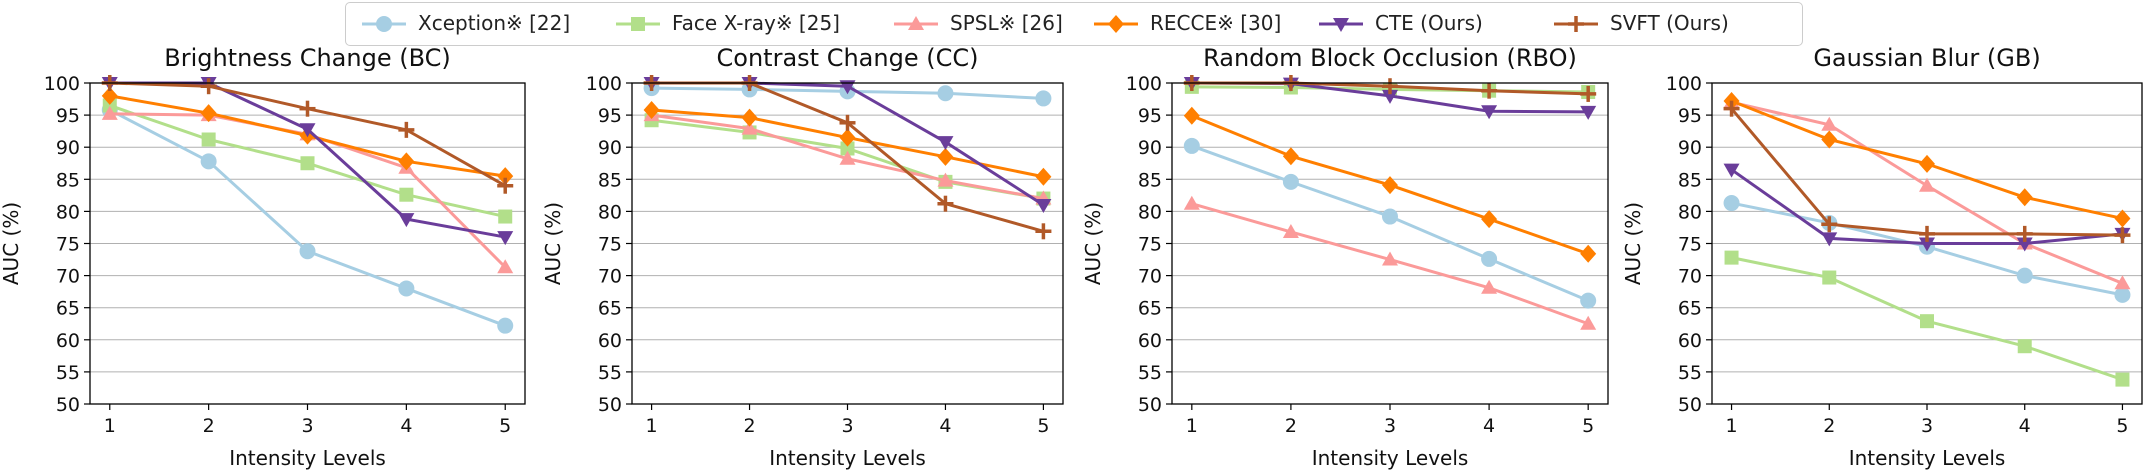 This screenshot has height=471, width=2149. Describe the element at coordinates (1669, 23) in the screenshot. I see `legend-label: SVFT (Ours)` at that location.